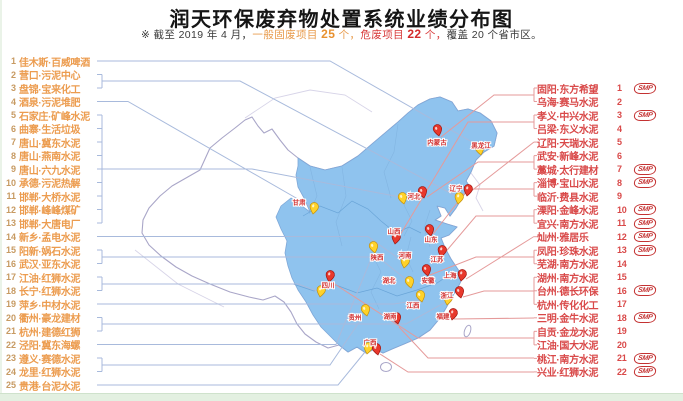 This screenshot has height=401, width=683. What do you see at coordinates (443, 316) in the screenshot?
I see `province-label: 福建` at bounding box center [443, 316].